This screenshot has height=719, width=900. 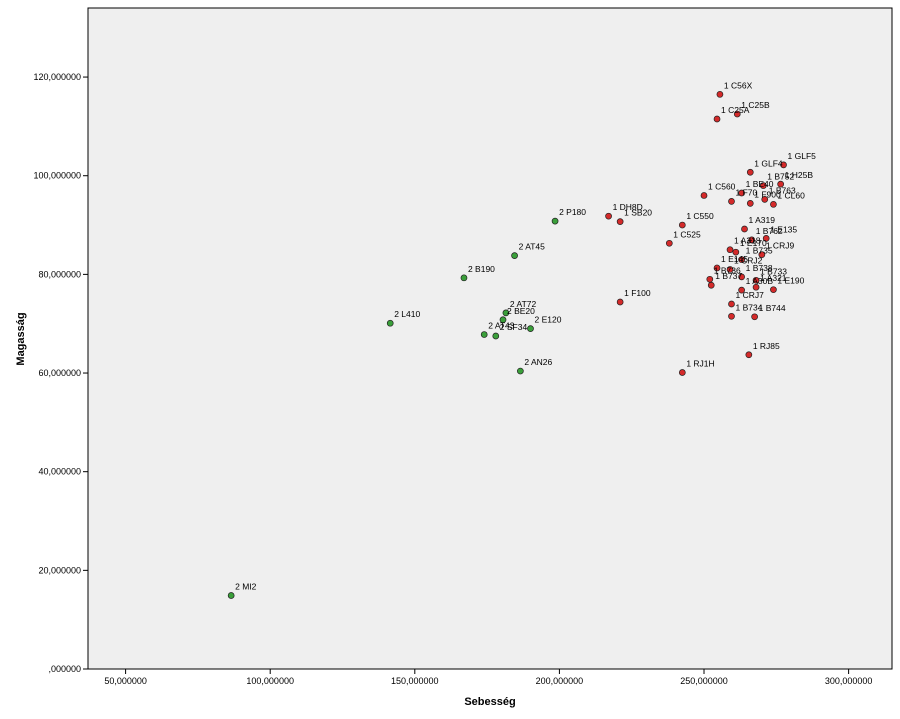 What do you see at coordinates (728, 276) in the screenshot?
I see `point-label: 1 B737` at bounding box center [728, 276].